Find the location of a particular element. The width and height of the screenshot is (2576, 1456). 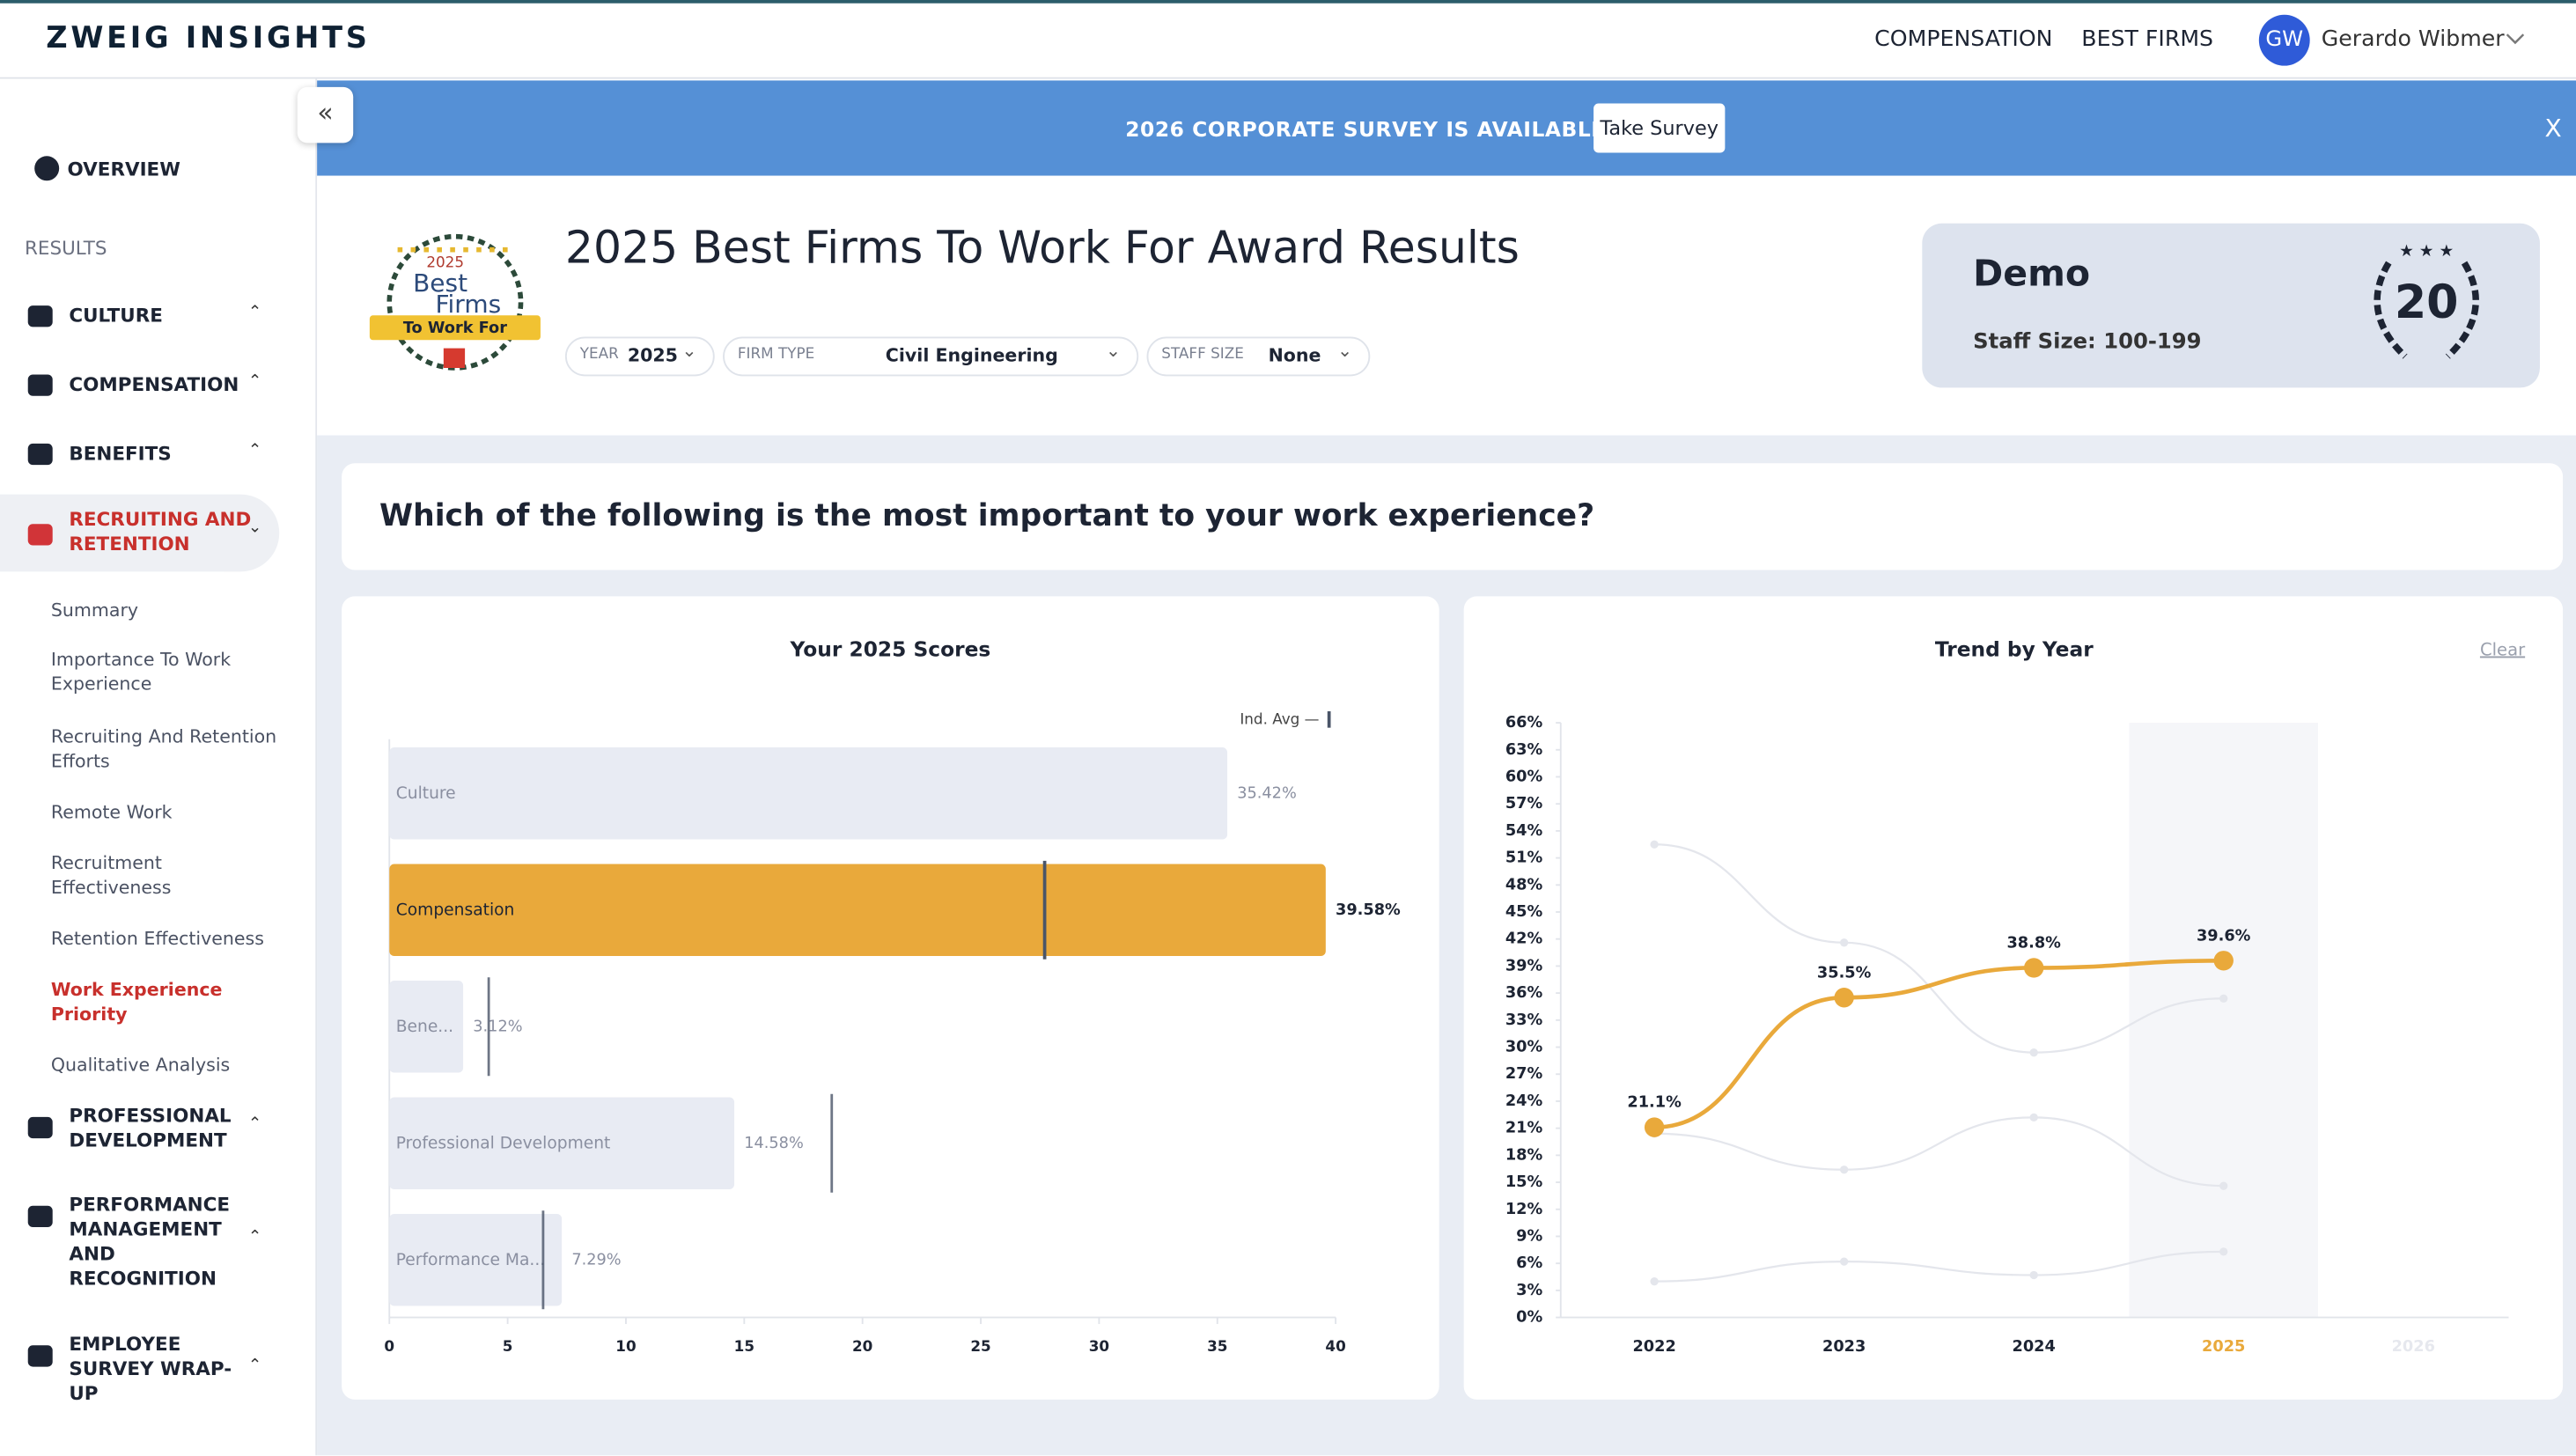

x-tick-label: 40 is located at coordinates (1335, 1346).